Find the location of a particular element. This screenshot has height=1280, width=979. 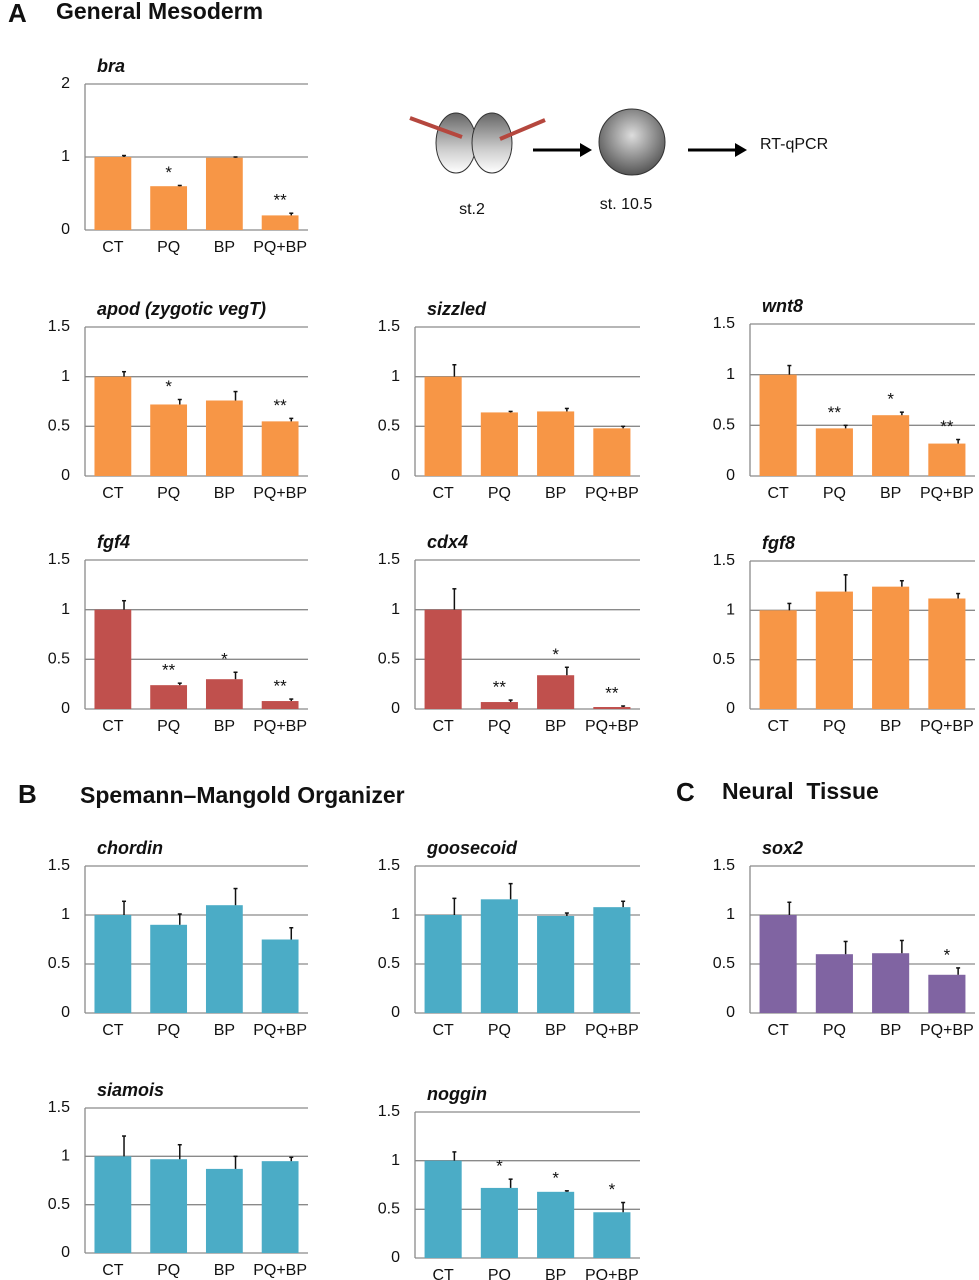

chart-title: sox2 is located at coordinates (782, 848).